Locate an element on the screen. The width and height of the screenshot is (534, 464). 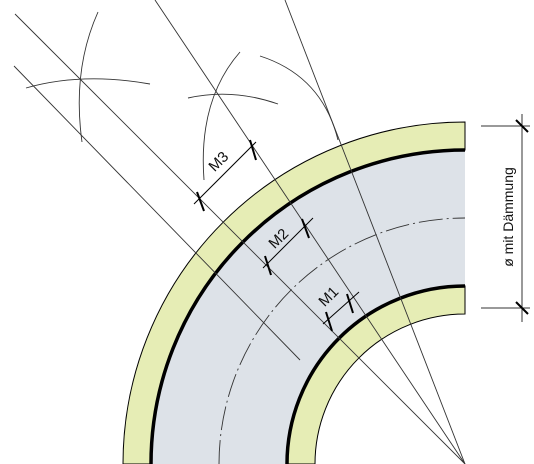
diameter-label: ø mit Dämmung is located at coordinates (508, 217).